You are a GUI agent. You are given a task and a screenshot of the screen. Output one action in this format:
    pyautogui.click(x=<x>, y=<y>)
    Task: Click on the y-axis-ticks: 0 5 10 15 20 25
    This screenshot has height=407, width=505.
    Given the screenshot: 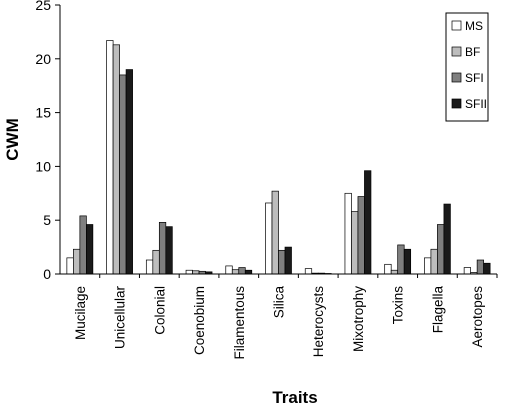 What is the action you would take?
    pyautogui.click(x=47, y=141)
    